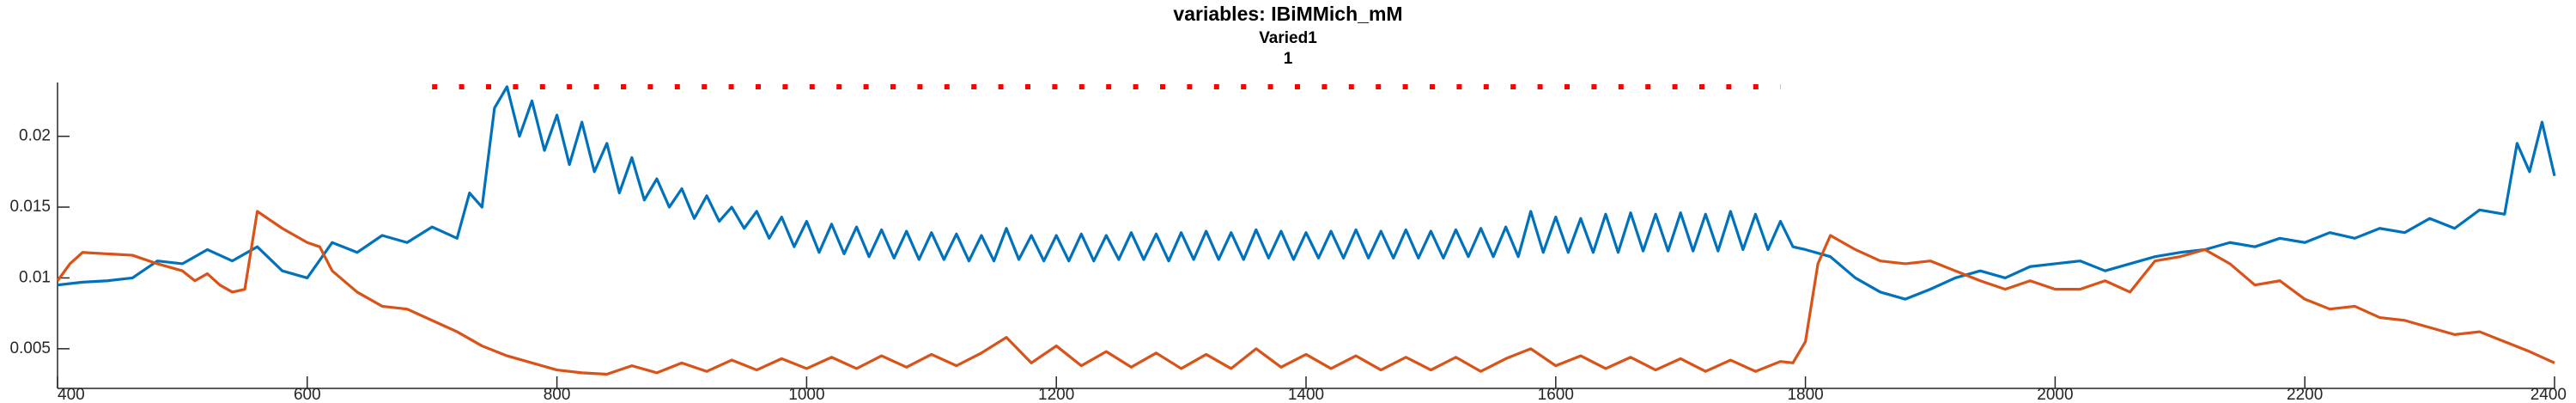 This screenshot has height=403, width=2576. What do you see at coordinates (1306, 394) in the screenshot?
I see `x-tick-label: 1400` at bounding box center [1306, 394].